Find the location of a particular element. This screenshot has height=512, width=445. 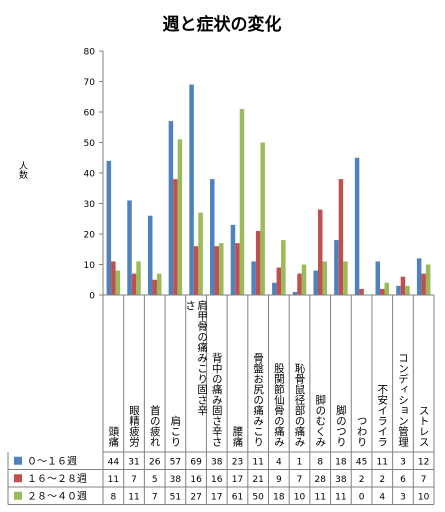

category-label-2: 首の疲れ is located at coordinates (155, 425).